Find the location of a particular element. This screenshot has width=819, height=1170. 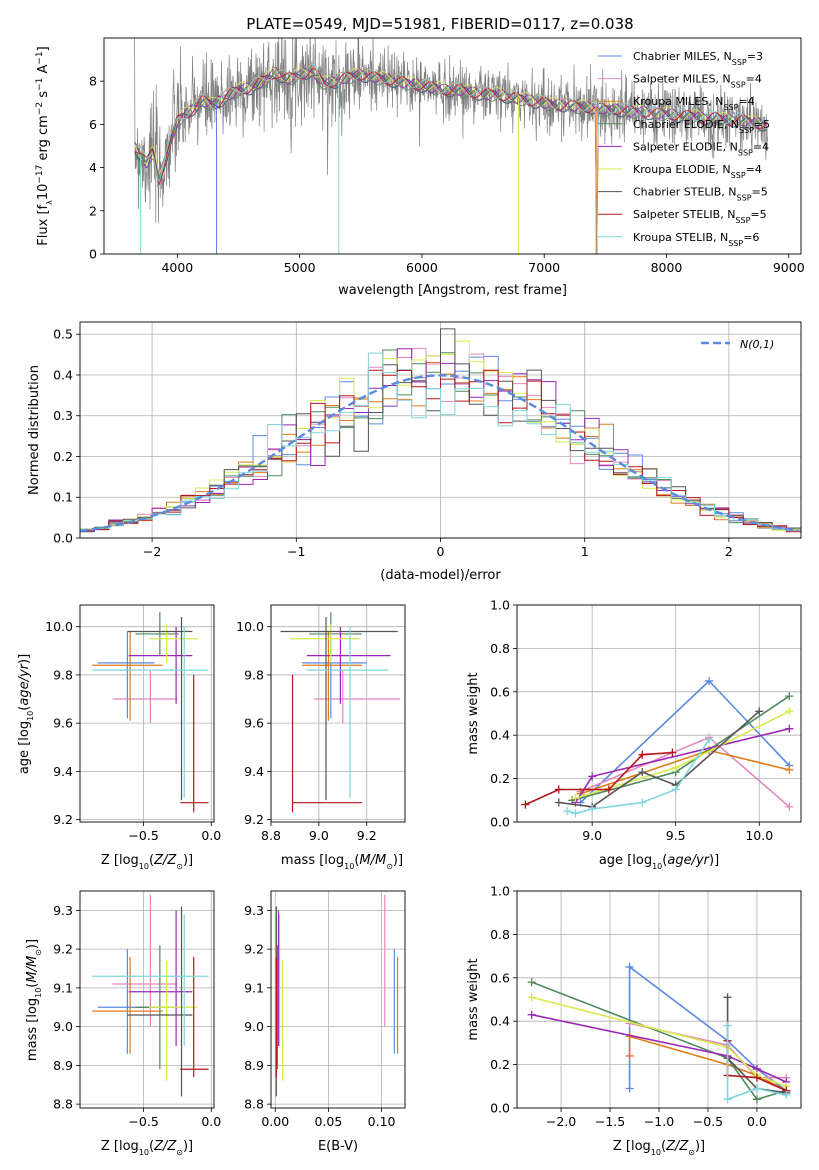

mass-ebv-axes: 0.00 0.05 0.10 8.8 8.9 9.0 9.1 9.2 9.3 E(B-V) is located at coordinates (325, 1022).